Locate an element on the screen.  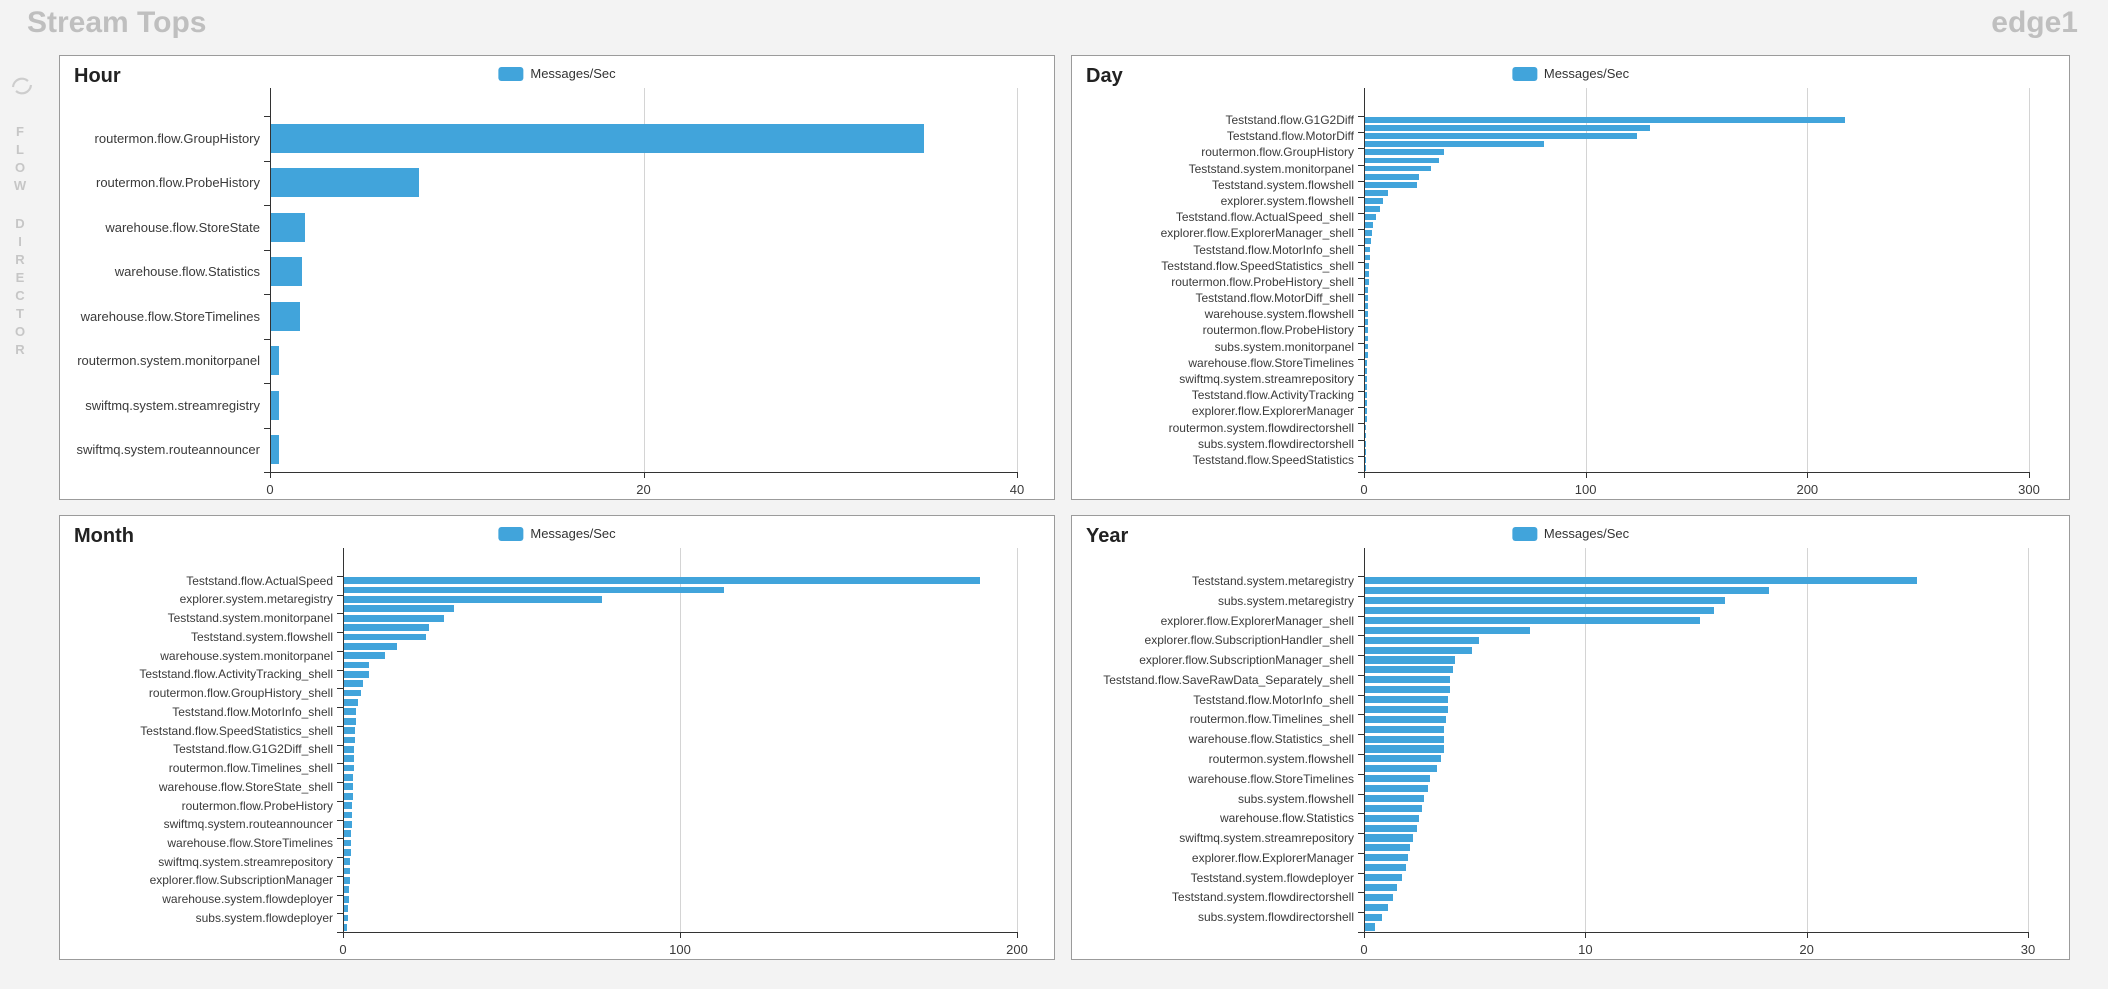
legend-year: Messages/Sec is located at coordinates (1570, 533).